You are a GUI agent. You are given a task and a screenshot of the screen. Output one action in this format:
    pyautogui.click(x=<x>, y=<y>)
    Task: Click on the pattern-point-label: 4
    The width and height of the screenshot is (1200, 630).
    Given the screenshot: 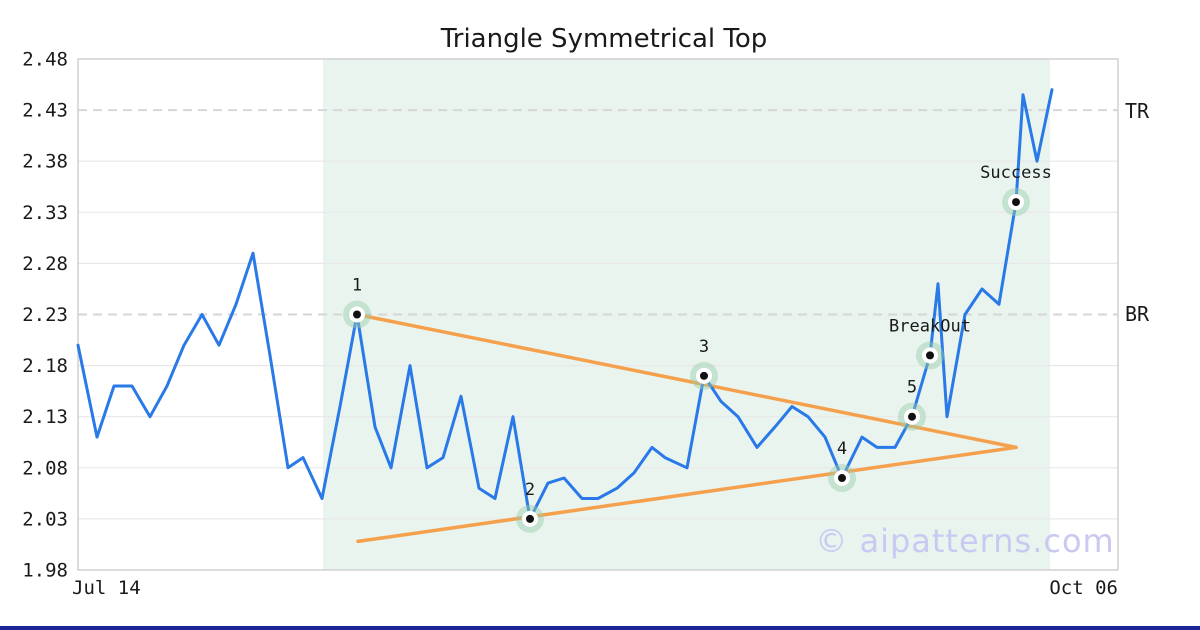 What is the action you would take?
    pyautogui.click(x=842, y=449)
    